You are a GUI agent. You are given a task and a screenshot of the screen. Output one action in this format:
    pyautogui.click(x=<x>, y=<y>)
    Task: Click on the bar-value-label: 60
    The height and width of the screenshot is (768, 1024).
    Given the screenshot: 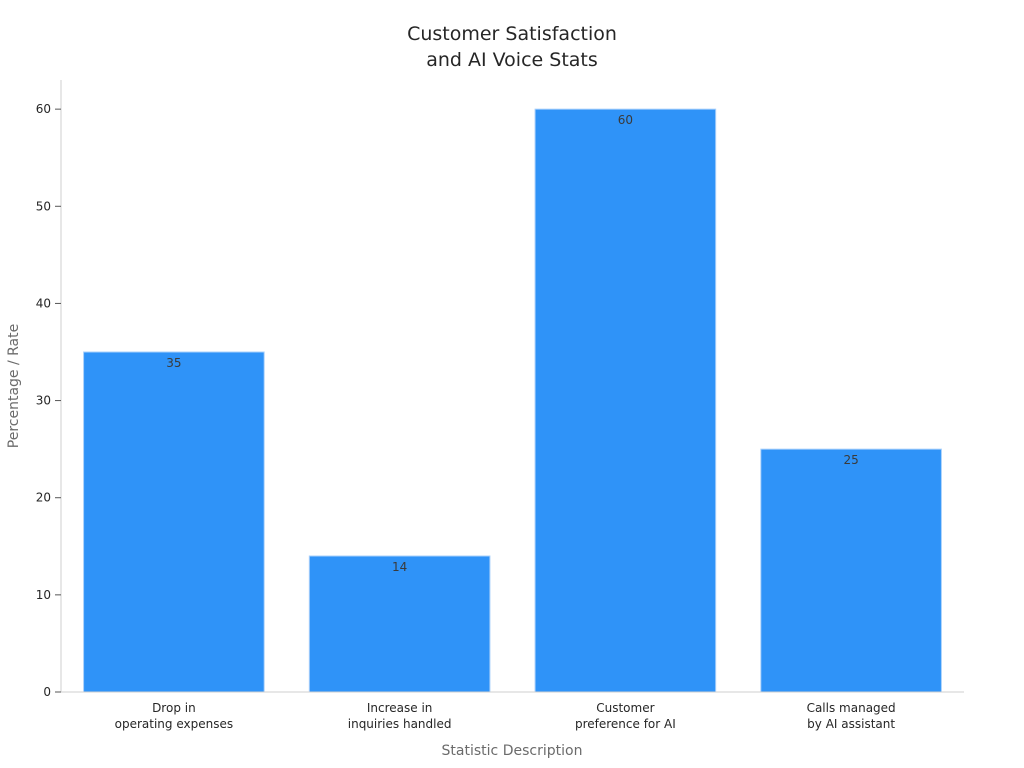 What is the action you would take?
    pyautogui.click(x=625, y=120)
    